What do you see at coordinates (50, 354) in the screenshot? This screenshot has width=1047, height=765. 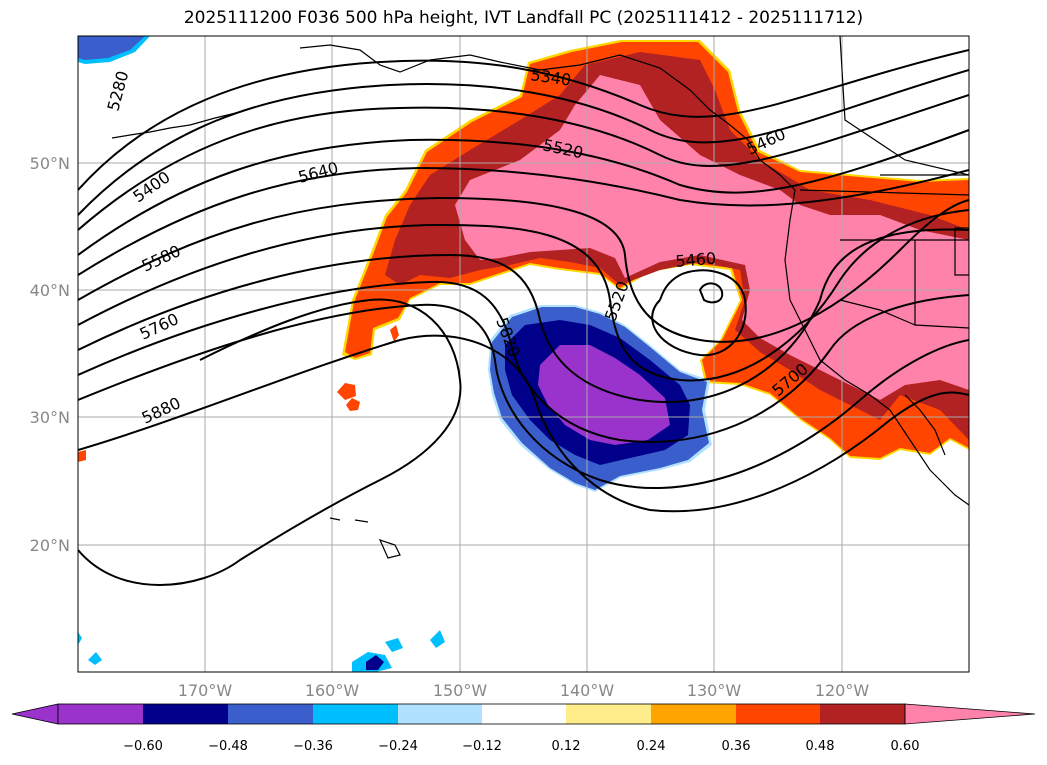 I see `latitude-labels: 50°N 40°N 30°N 20°N` at bounding box center [50, 354].